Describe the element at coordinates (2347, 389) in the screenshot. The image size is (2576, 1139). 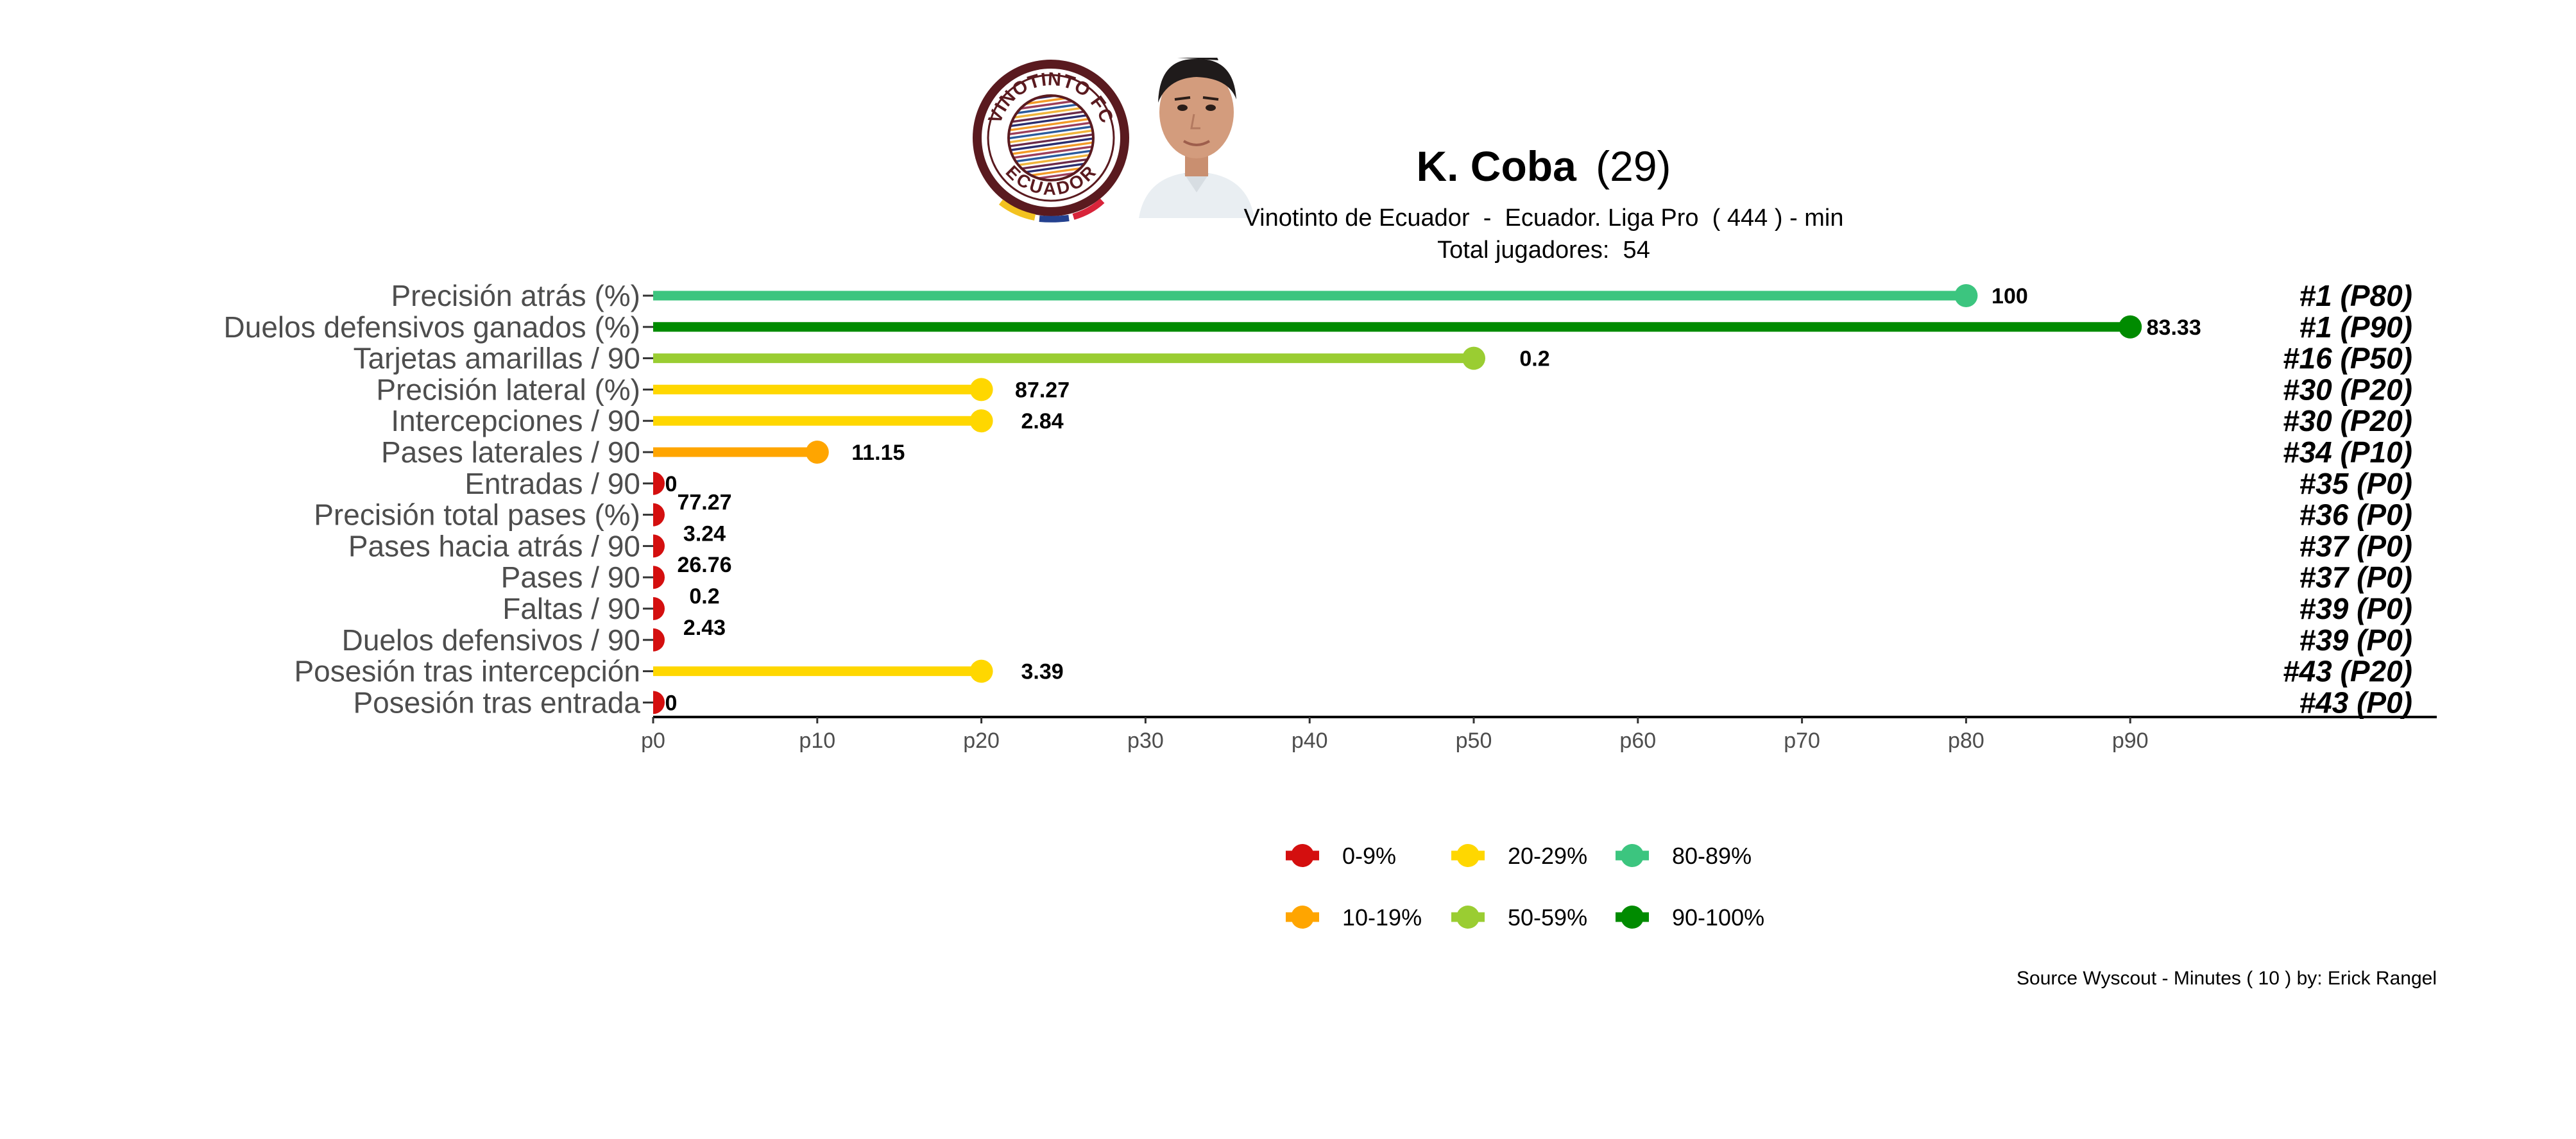
I see `rank-label: #30 (P20)` at that location.